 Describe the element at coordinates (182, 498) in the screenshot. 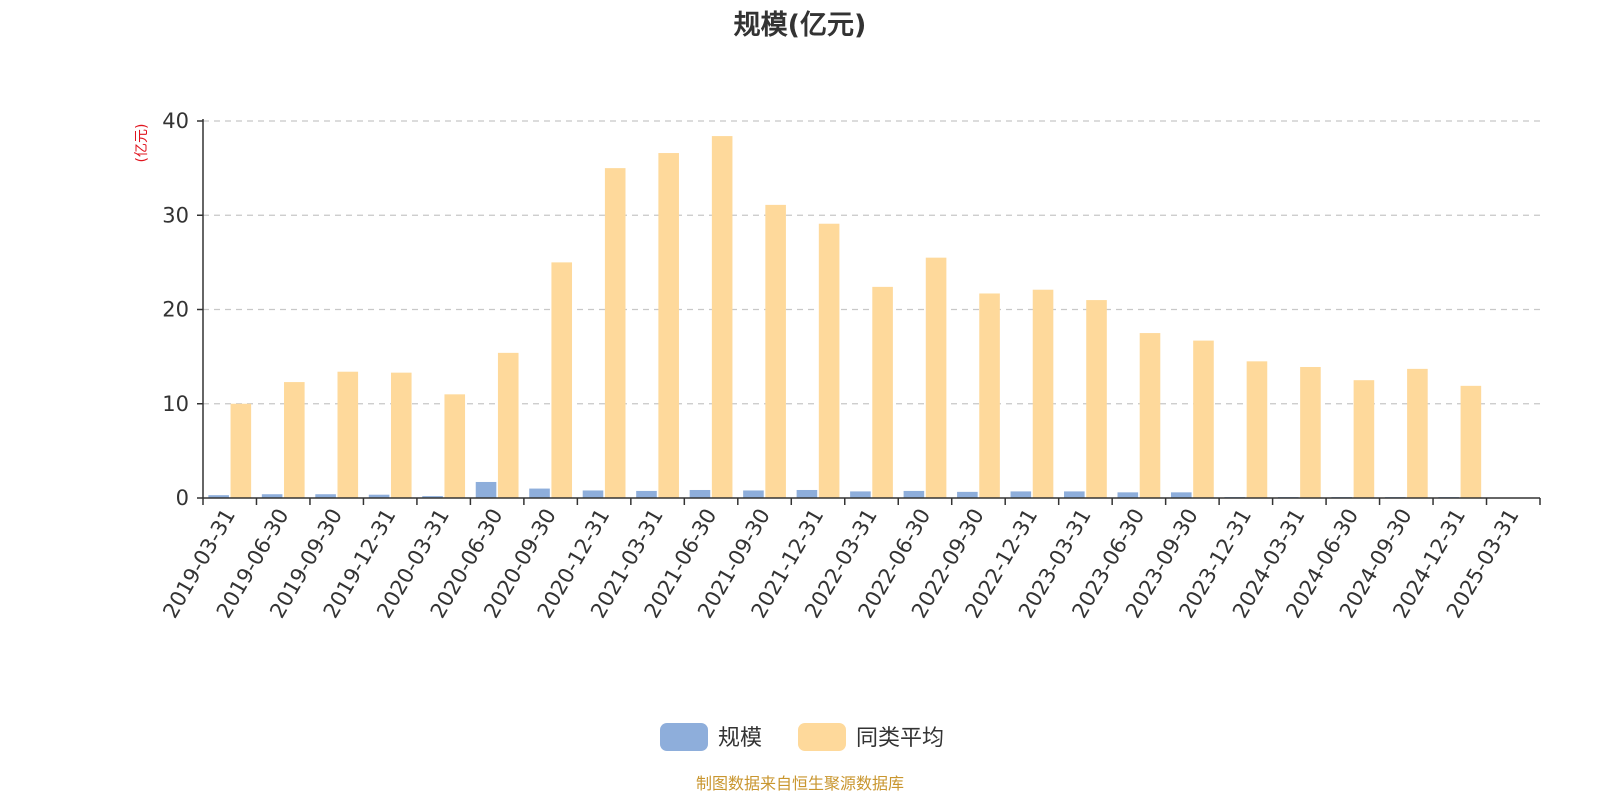

I see `y-tick-label: 0` at that location.